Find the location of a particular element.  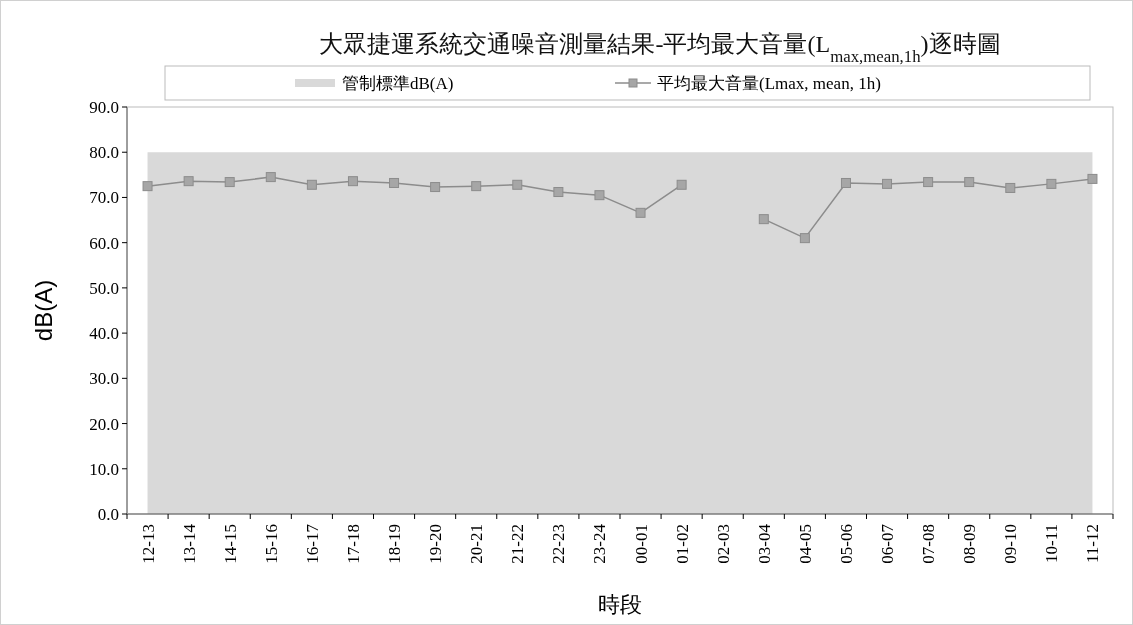

x-tick-label: 15-16 is located at coordinates (271, 544).